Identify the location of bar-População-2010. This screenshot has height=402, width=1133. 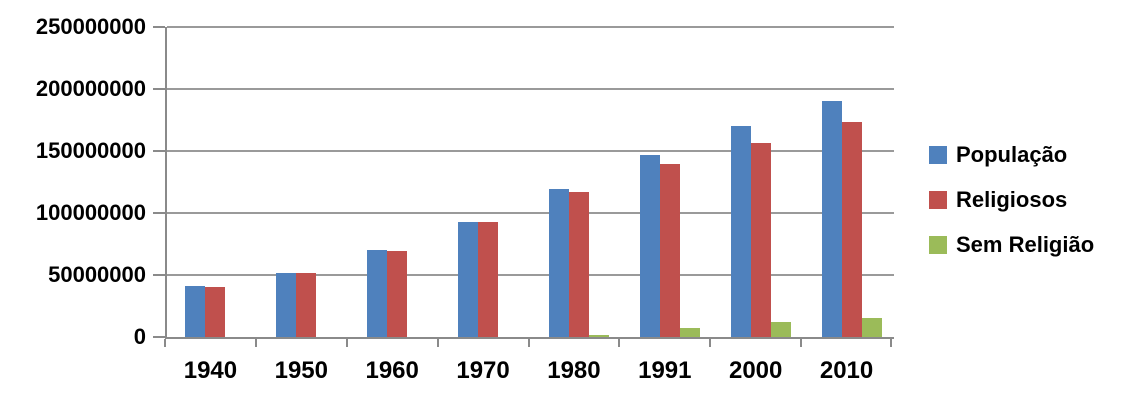
(831, 218).